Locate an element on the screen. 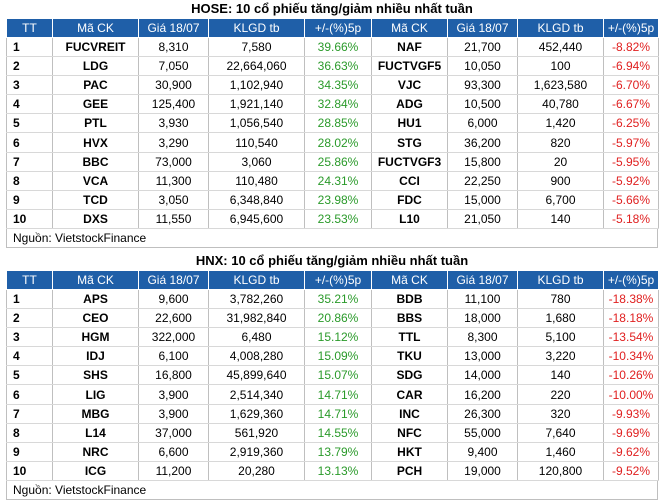 The width and height of the screenshot is (664, 500). loser-price-cell: 15,000 is located at coordinates (482, 200).